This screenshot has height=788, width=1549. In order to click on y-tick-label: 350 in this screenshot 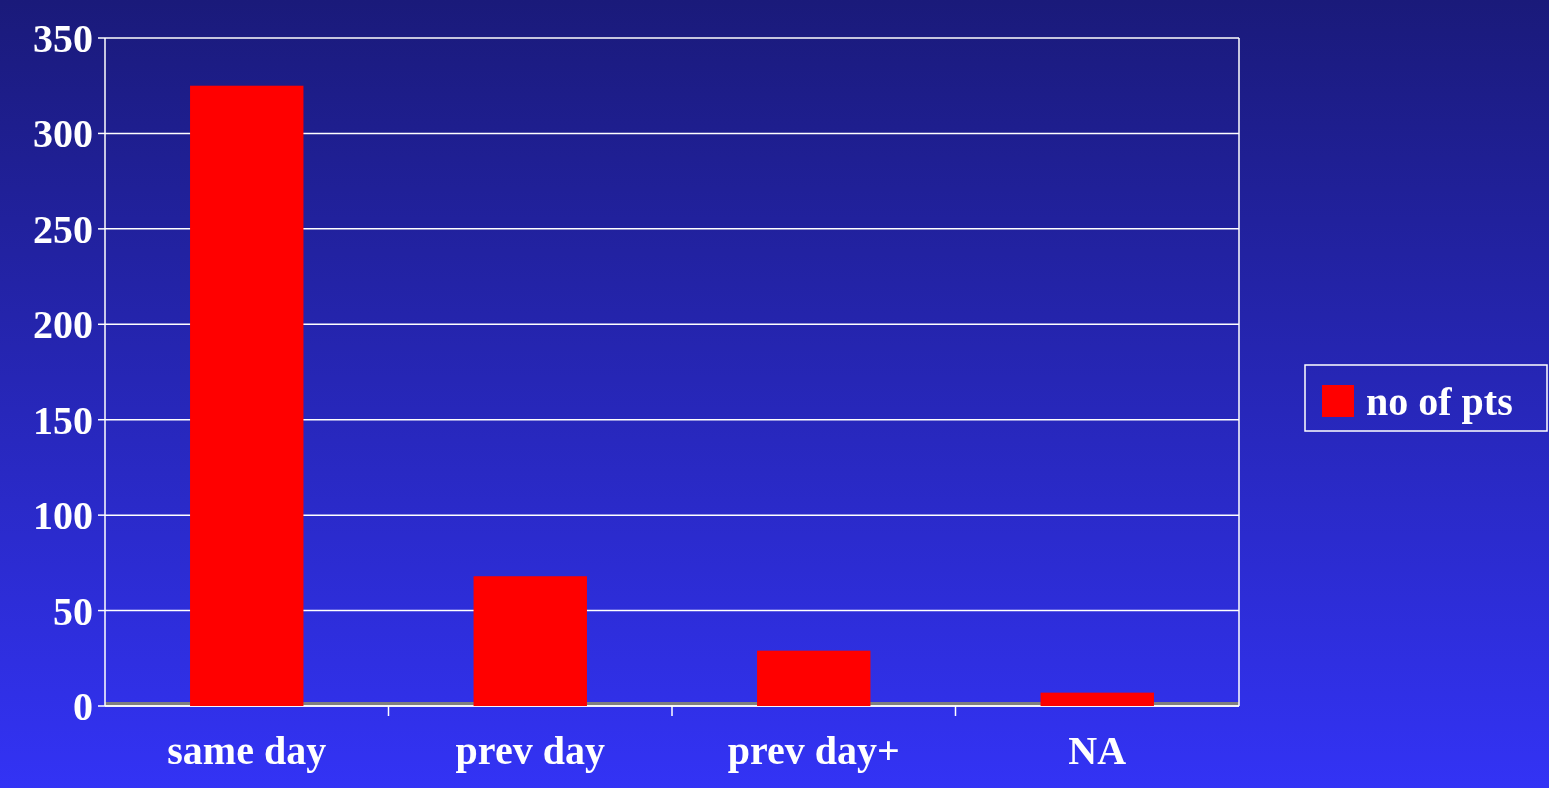, I will do `click(63, 38)`.